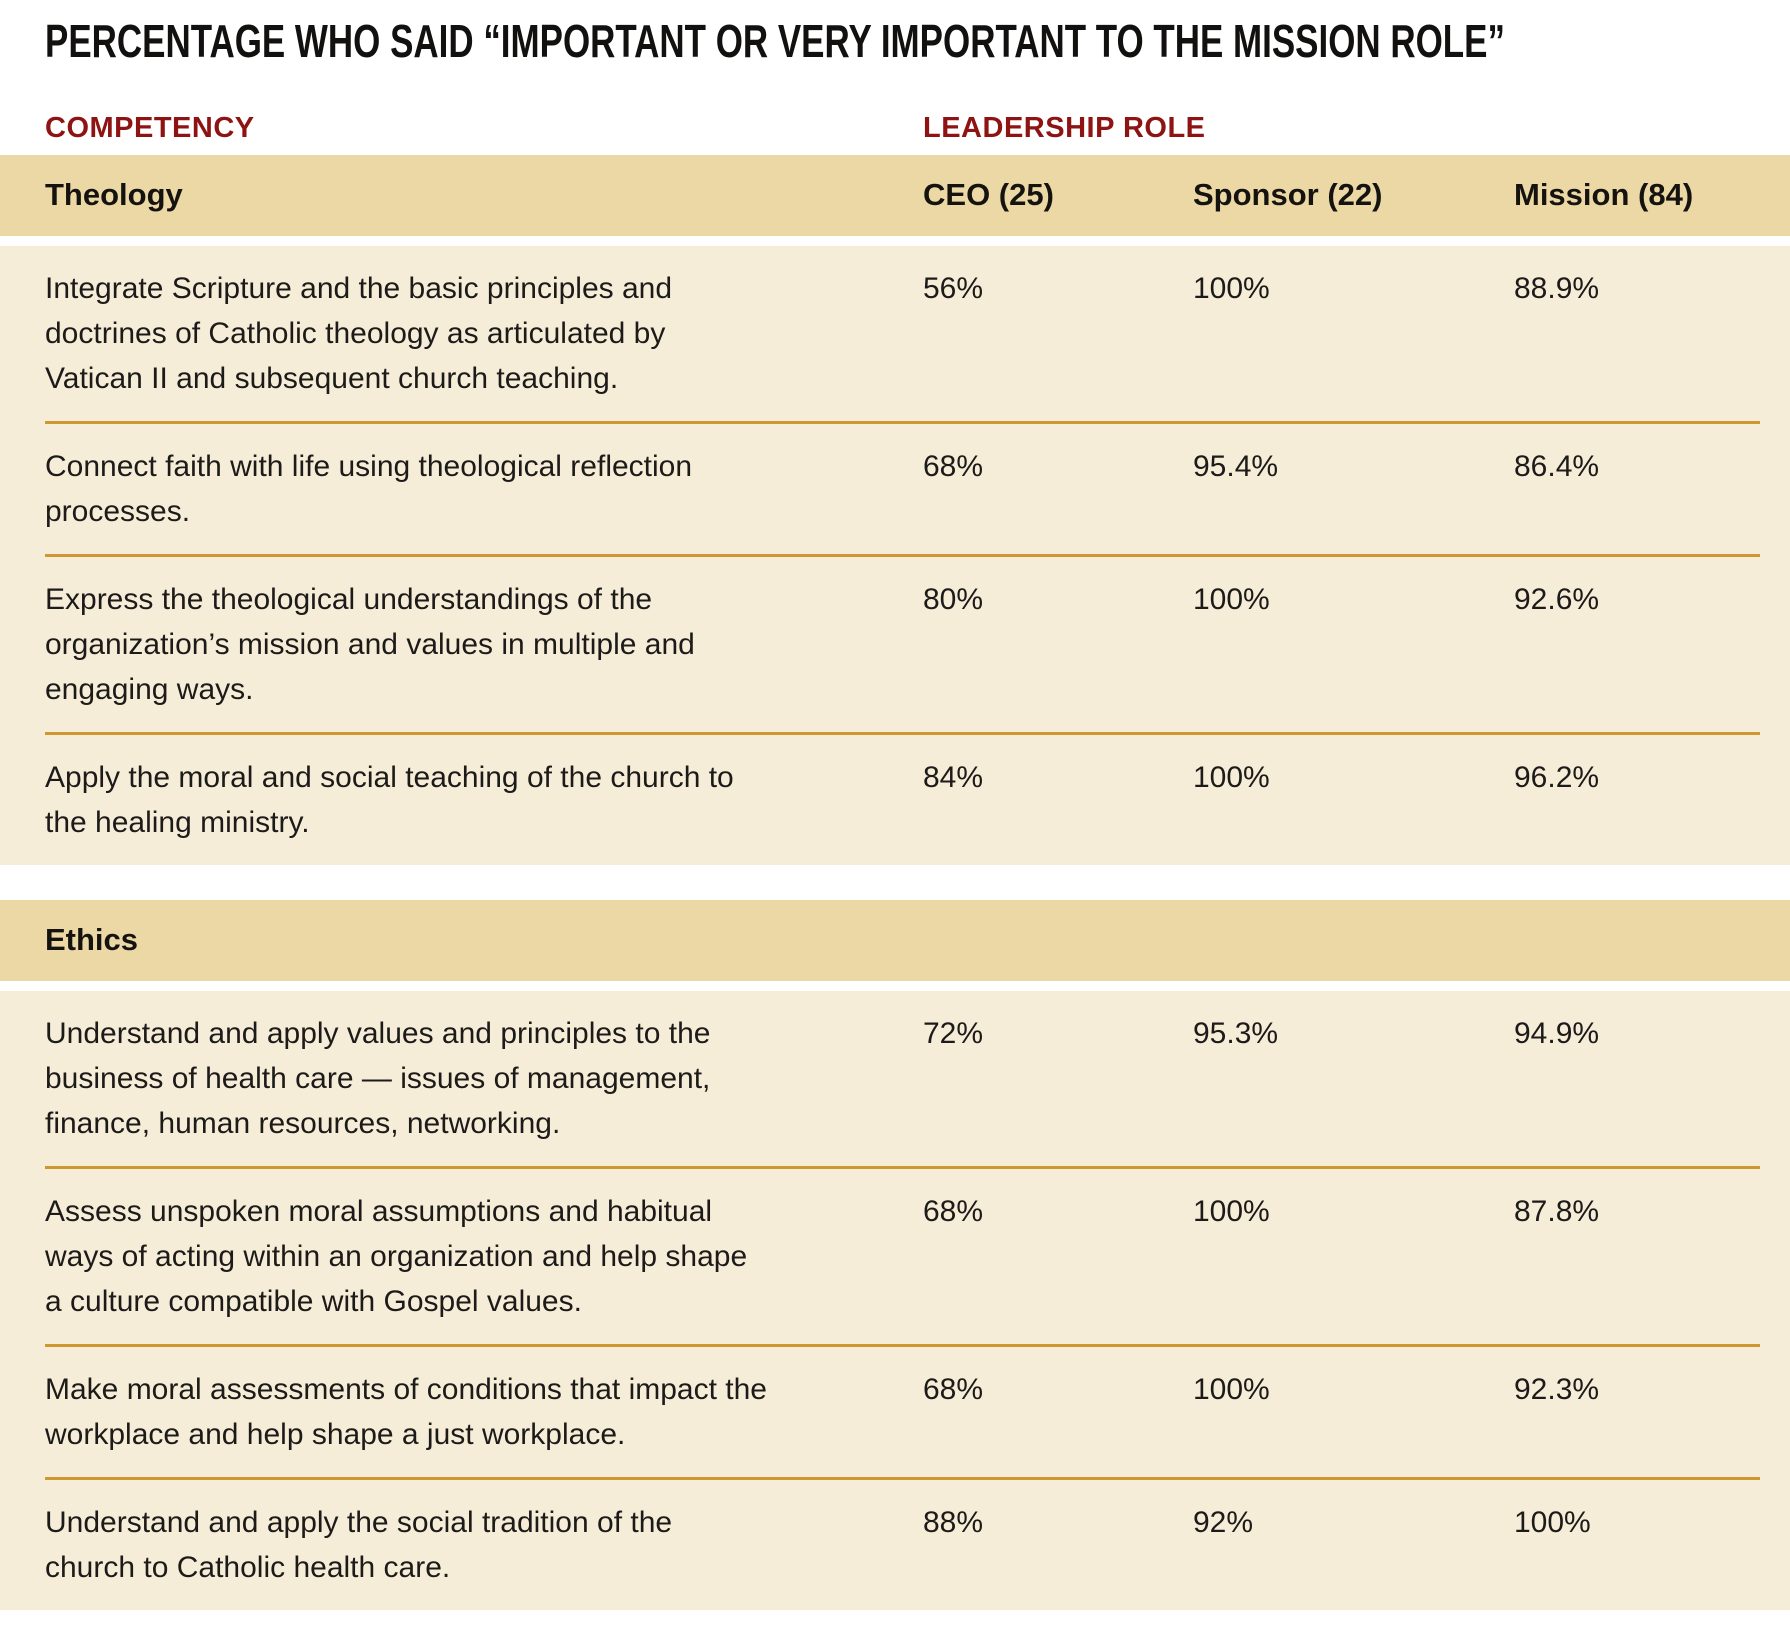 Image resolution: width=1790 pixels, height=1650 pixels. What do you see at coordinates (1288, 194) in the screenshot?
I see `role-header-sponsor: Sponsor (22)` at bounding box center [1288, 194].